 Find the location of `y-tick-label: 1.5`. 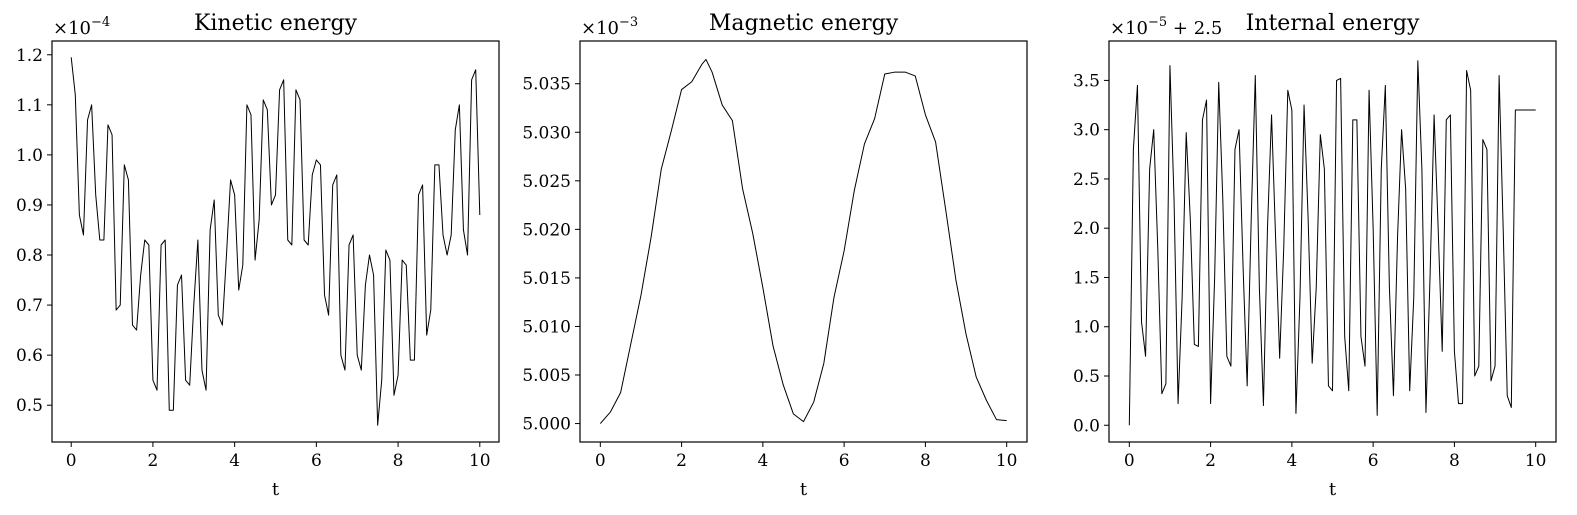

y-tick-label: 1.5 is located at coordinates (1086, 278).